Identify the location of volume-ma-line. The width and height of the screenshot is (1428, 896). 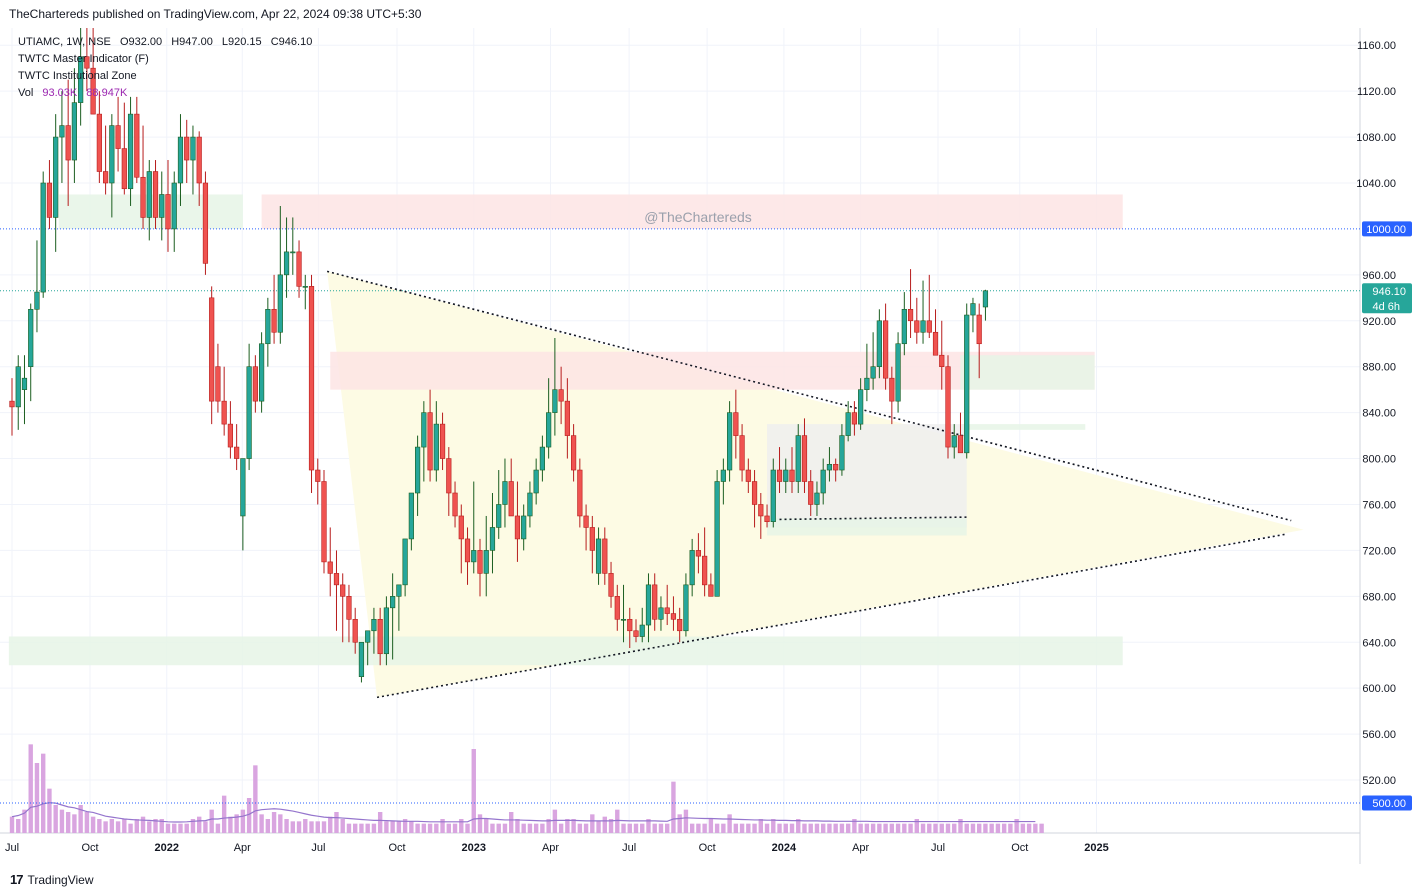
(523, 812).